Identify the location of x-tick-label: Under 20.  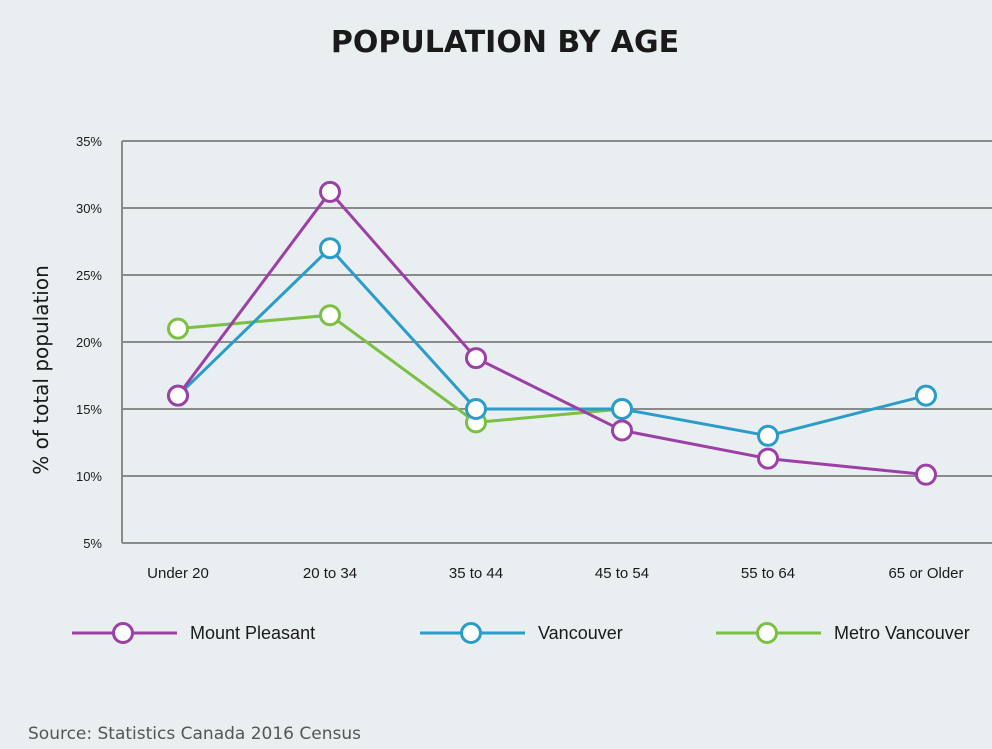
(178, 573).